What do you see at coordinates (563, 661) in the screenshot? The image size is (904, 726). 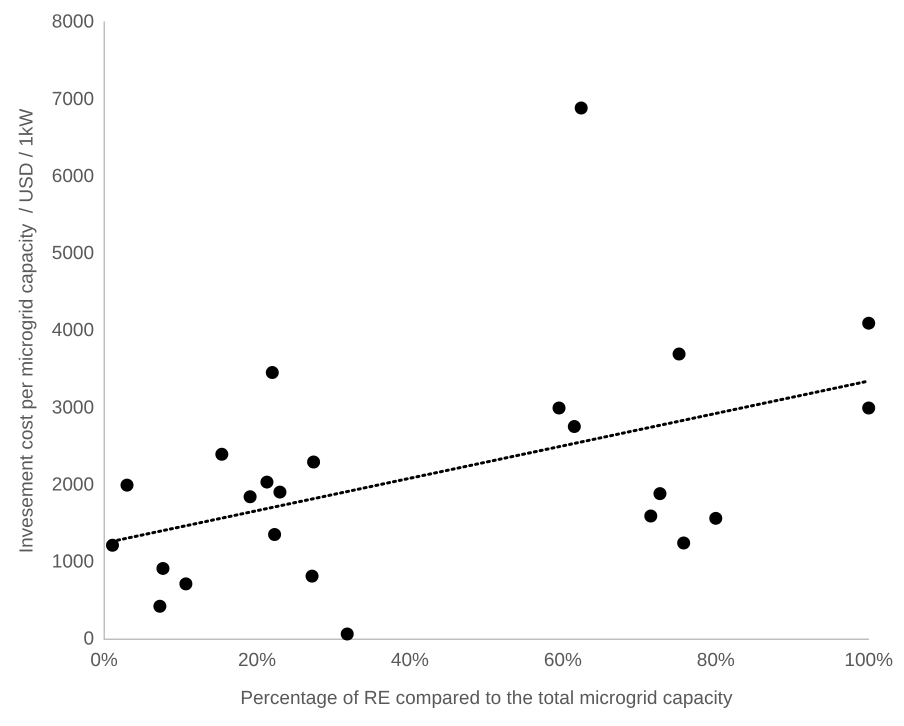 I see `x-tick-label: 60%` at bounding box center [563, 661].